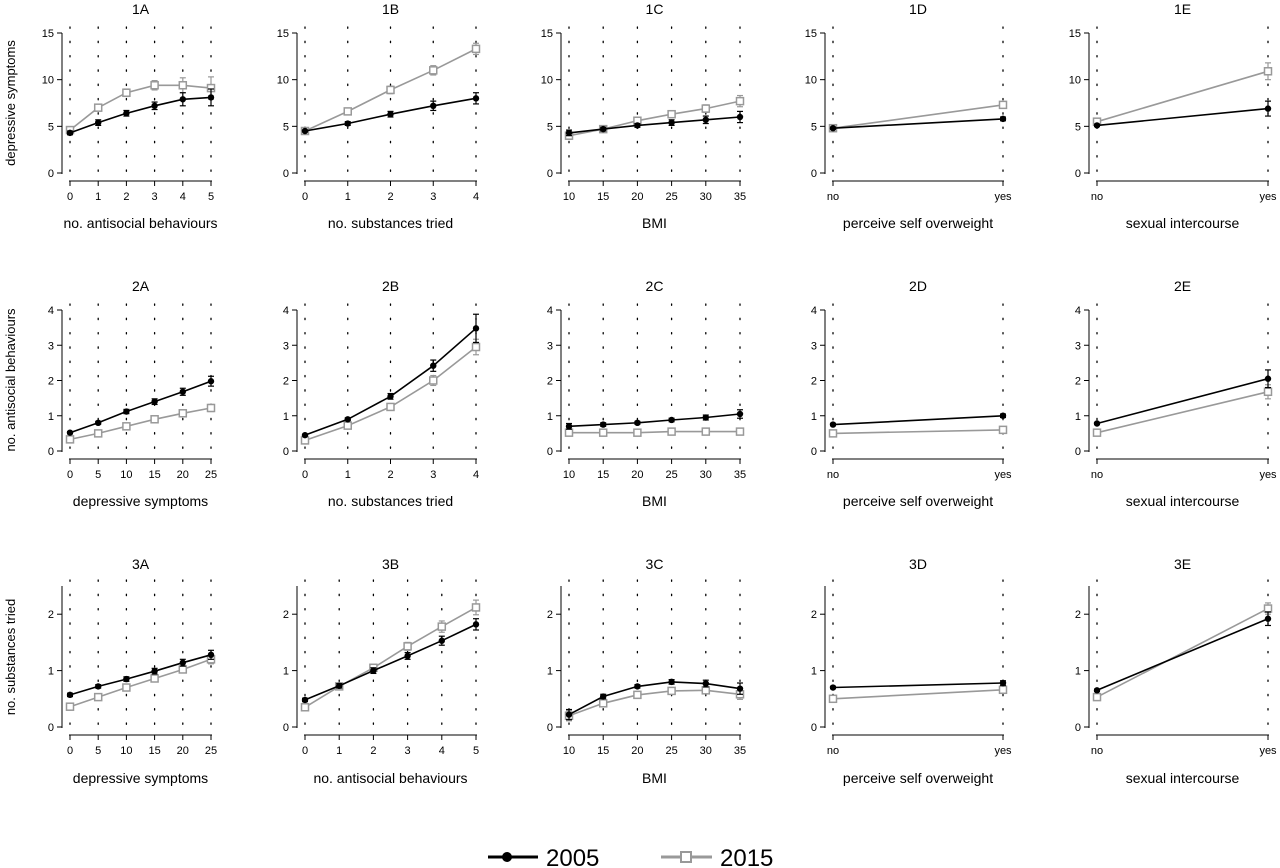 Image resolution: width=1280 pixels, height=868 pixels. I want to click on panel-2d-title: 2D, so click(918, 286).